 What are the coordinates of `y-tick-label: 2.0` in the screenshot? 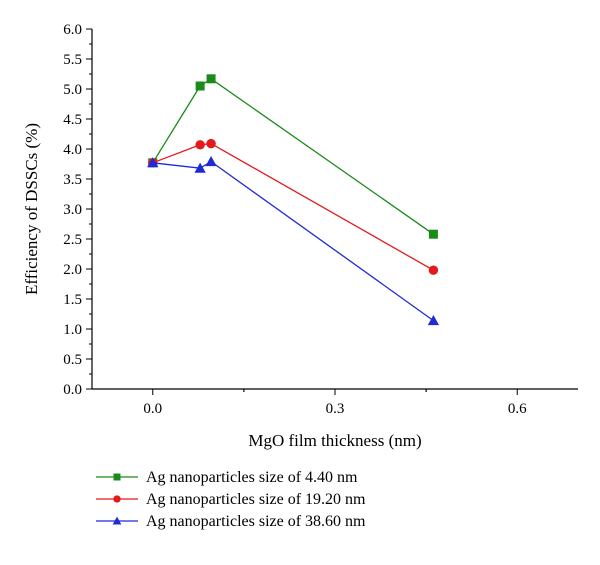 It's located at (72, 270).